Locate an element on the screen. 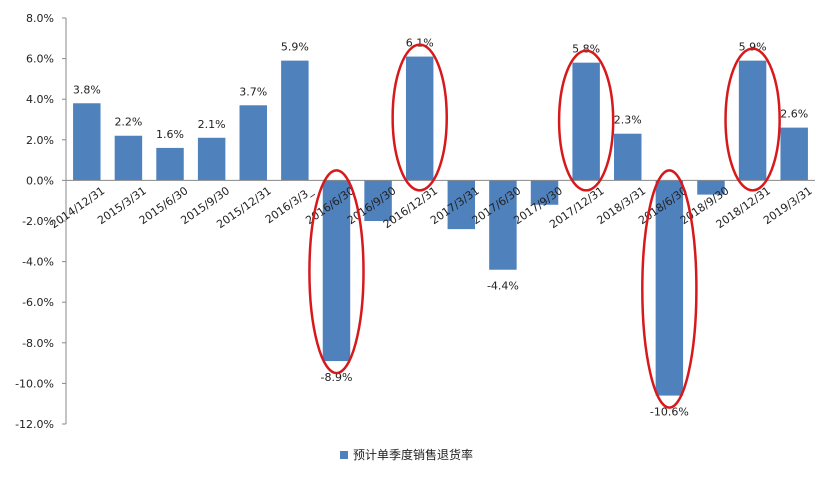 This screenshot has height=480, width=840. y-tick-label: -6.0% is located at coordinates (38, 302).